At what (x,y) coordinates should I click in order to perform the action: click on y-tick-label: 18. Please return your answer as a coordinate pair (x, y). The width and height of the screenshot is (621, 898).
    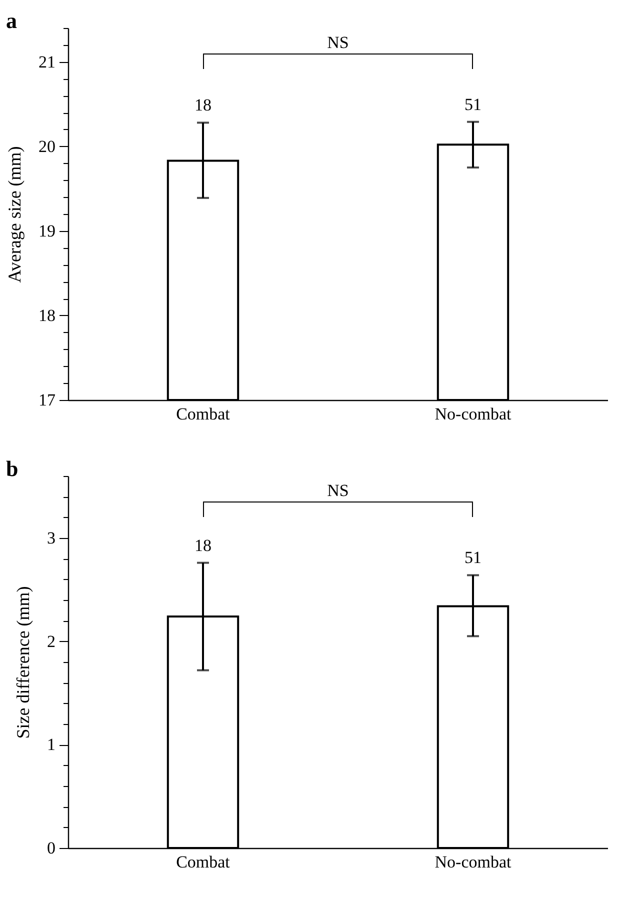
    Looking at the image, I should click on (47, 315).